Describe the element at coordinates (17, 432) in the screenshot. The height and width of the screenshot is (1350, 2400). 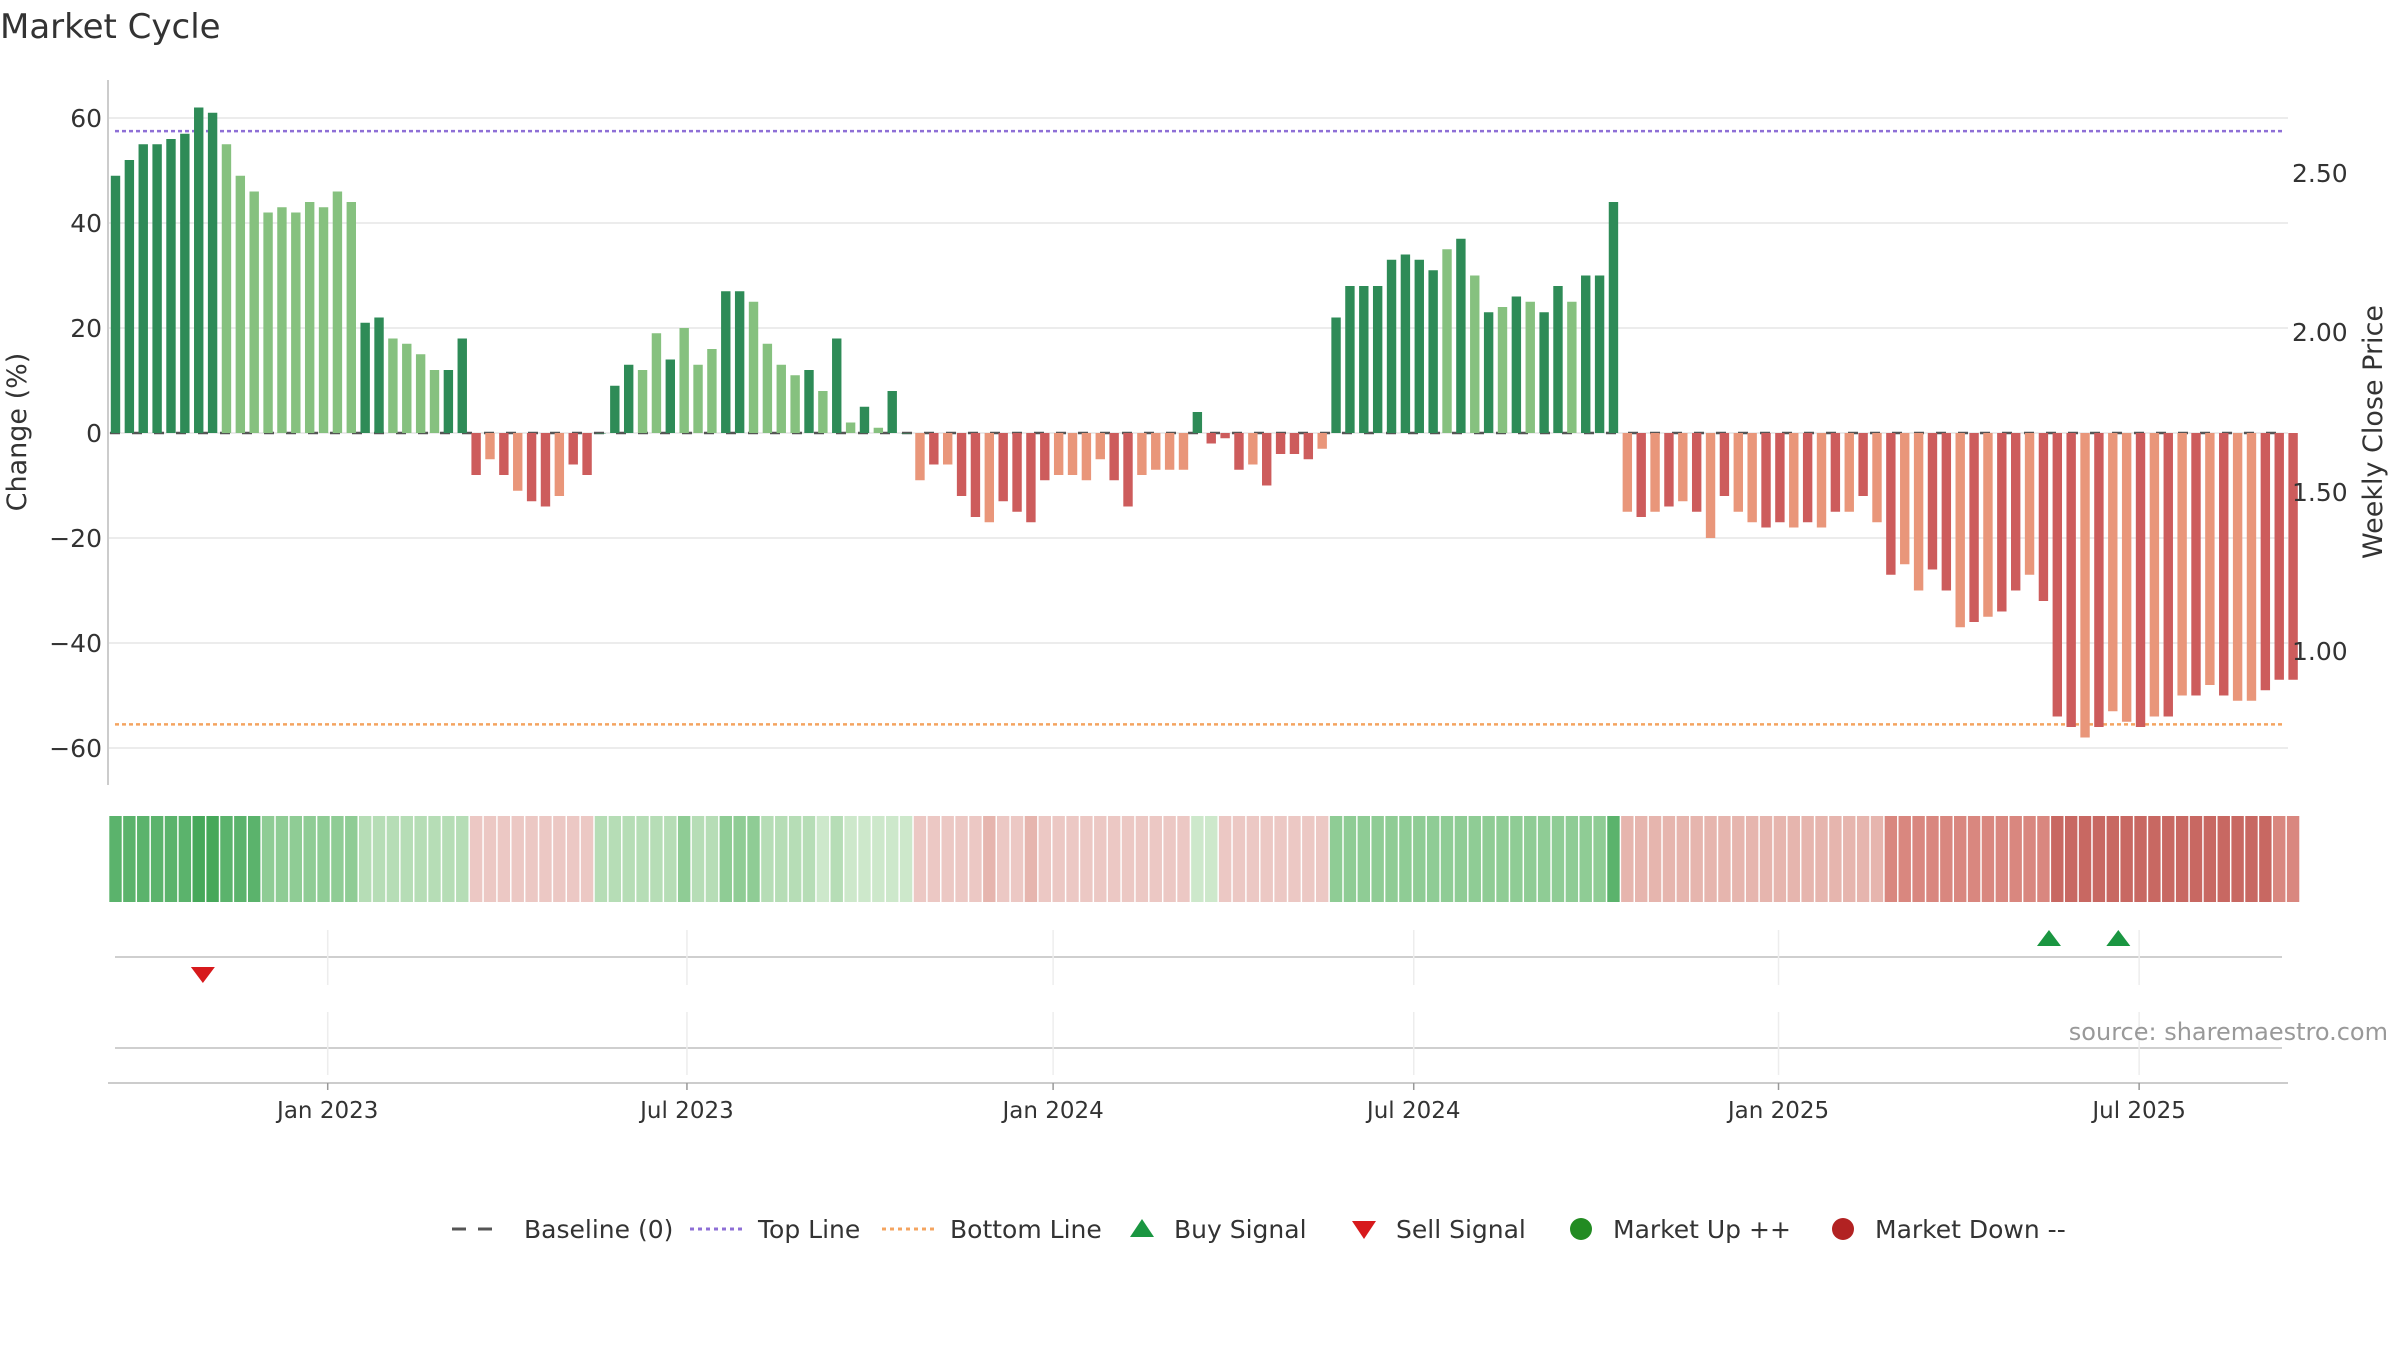
I see `y-axis-left-label: Change (%)` at that location.